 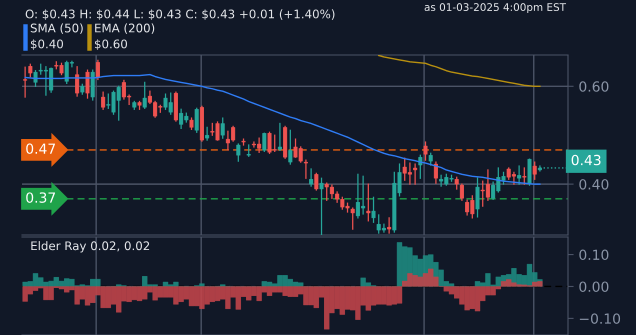 I want to click on ref-line-label: 0.37, so click(x=41, y=197).